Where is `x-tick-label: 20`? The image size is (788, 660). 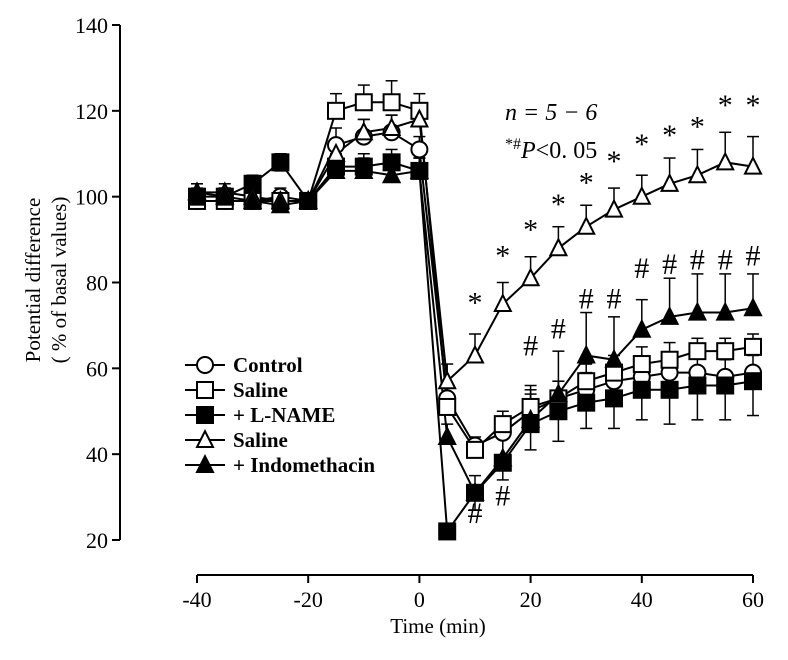
x-tick-label: 20 is located at coordinates (531, 599).